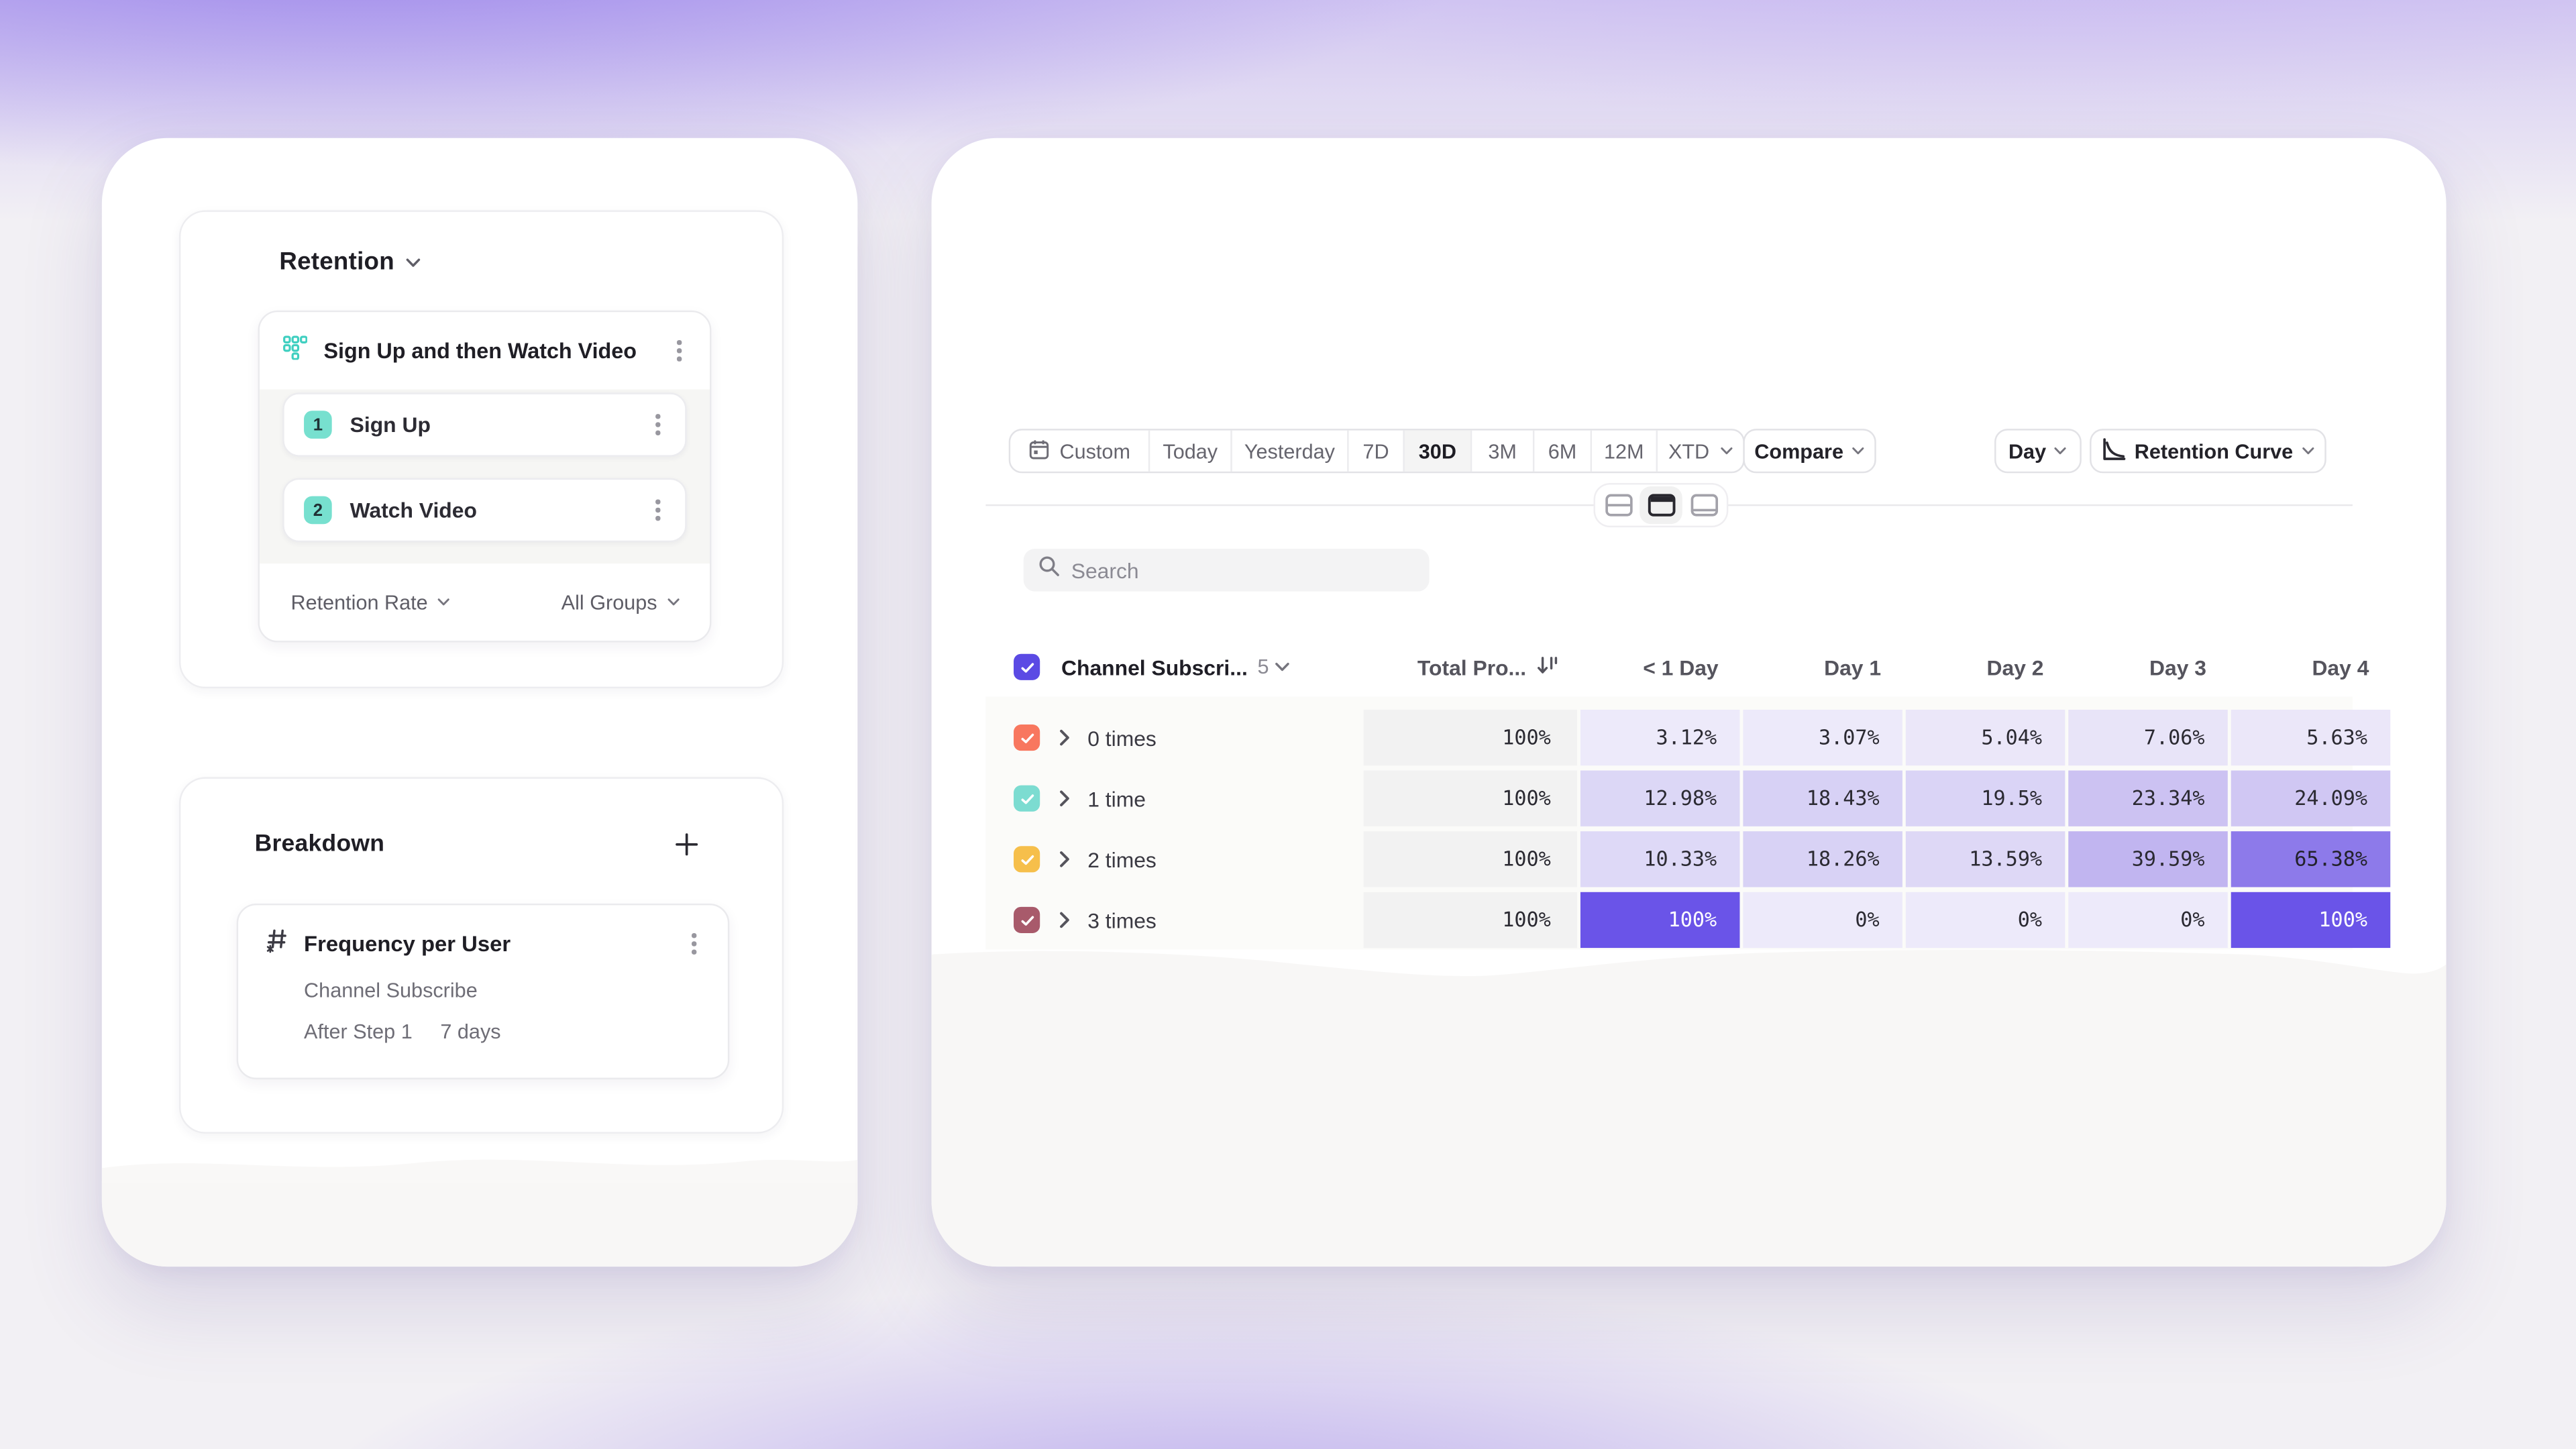 The image size is (2576, 1449). I want to click on date-range-3m: 3M, so click(1501, 451).